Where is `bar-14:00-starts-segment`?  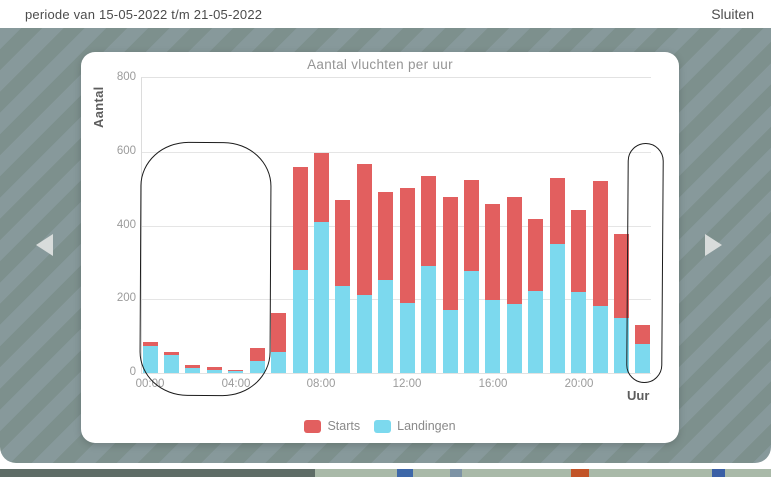 bar-14:00-starts-segment is located at coordinates (450, 253).